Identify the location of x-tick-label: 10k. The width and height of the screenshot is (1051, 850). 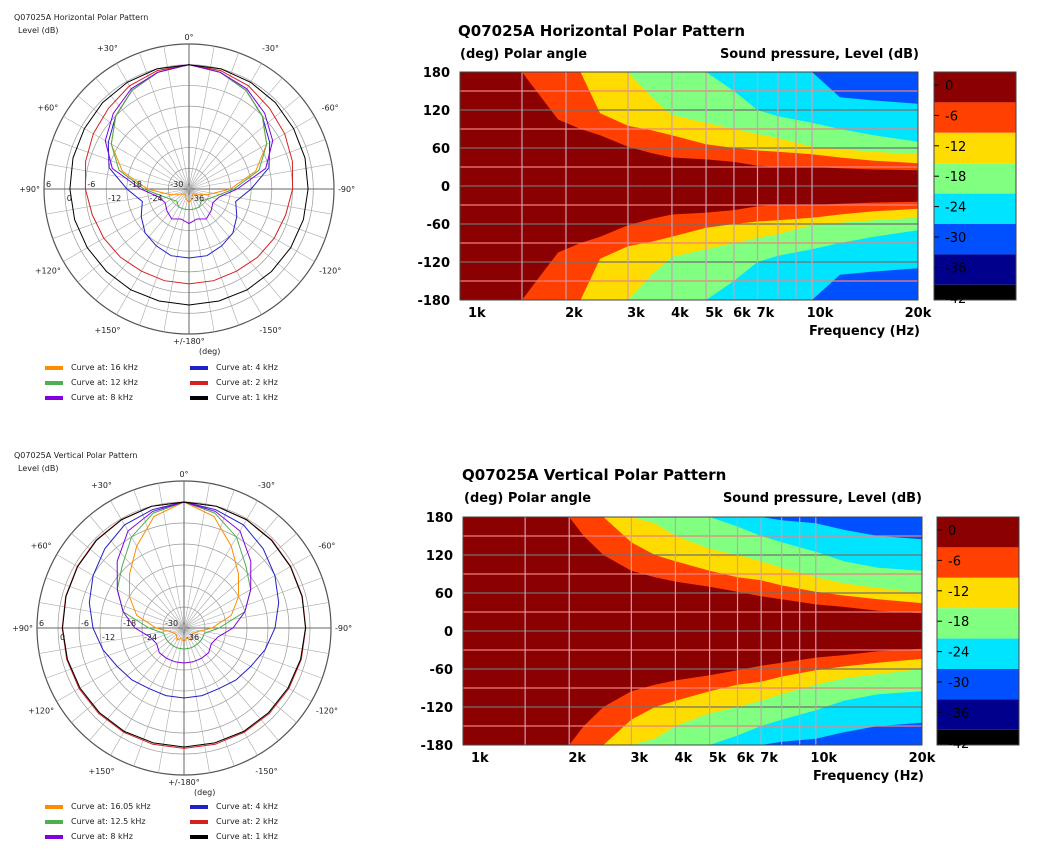
(823, 758).